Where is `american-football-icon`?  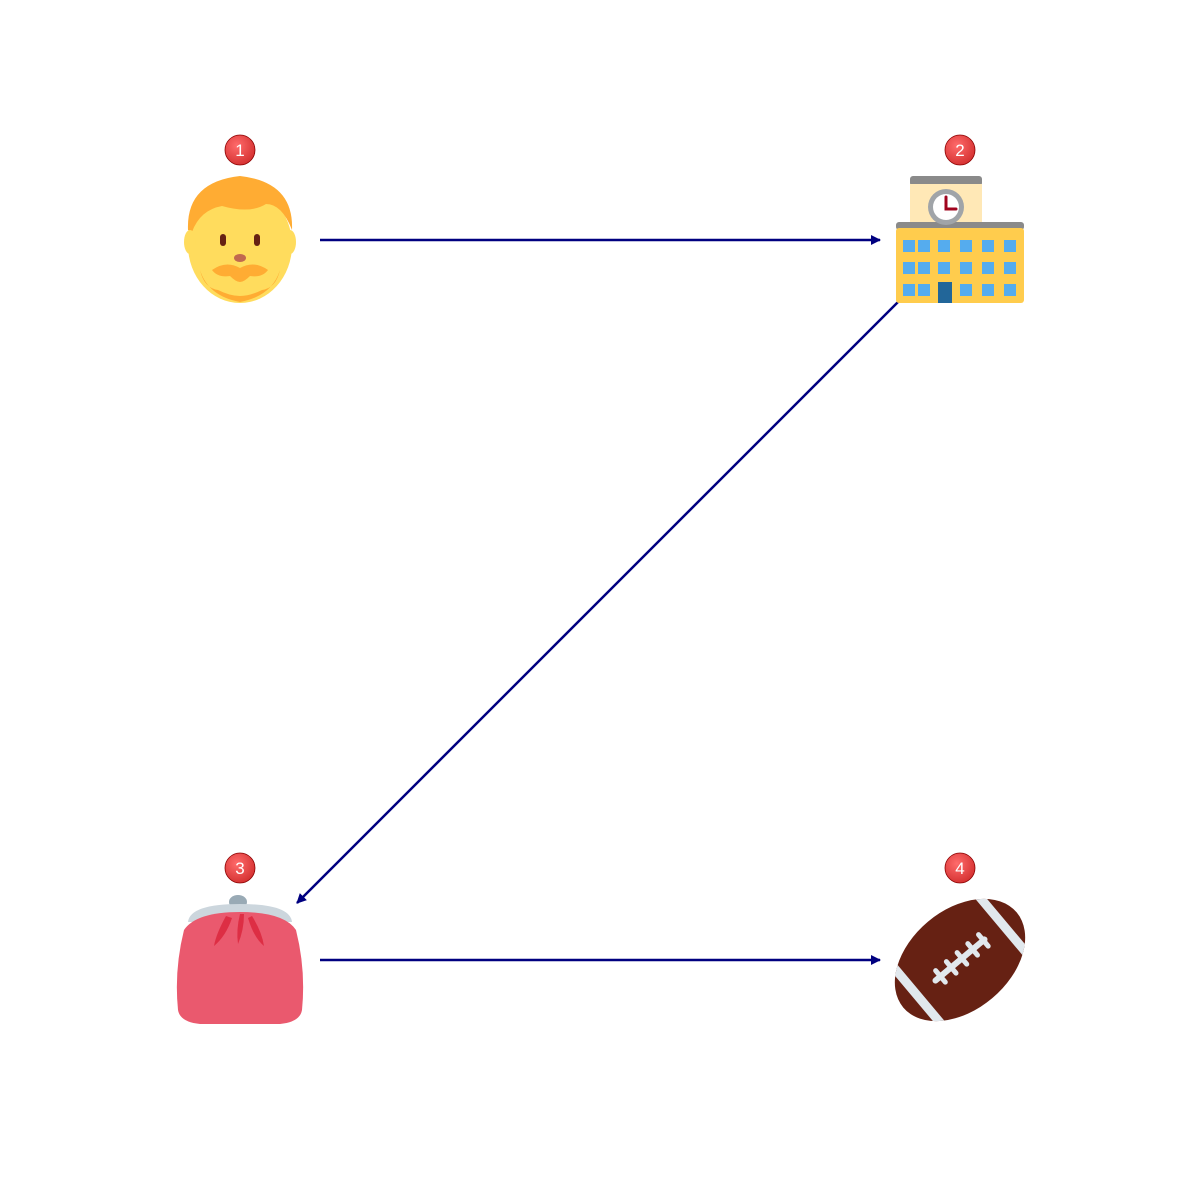 american-football-icon is located at coordinates (960, 960).